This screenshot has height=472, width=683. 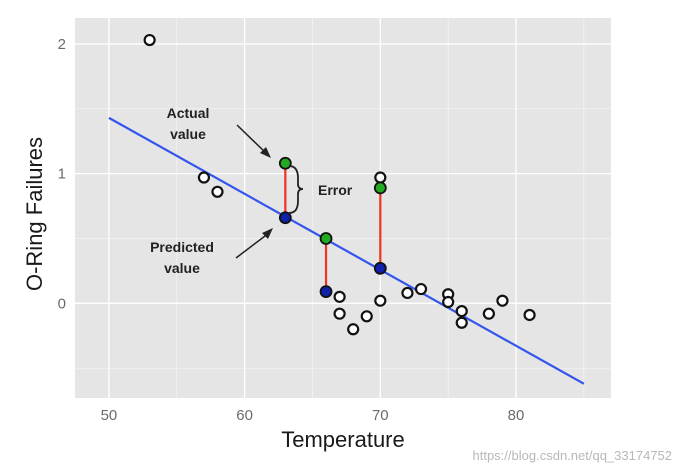 What do you see at coordinates (34, 214) in the screenshot?
I see `y-axis-title: O-Ring Failures` at bounding box center [34, 214].